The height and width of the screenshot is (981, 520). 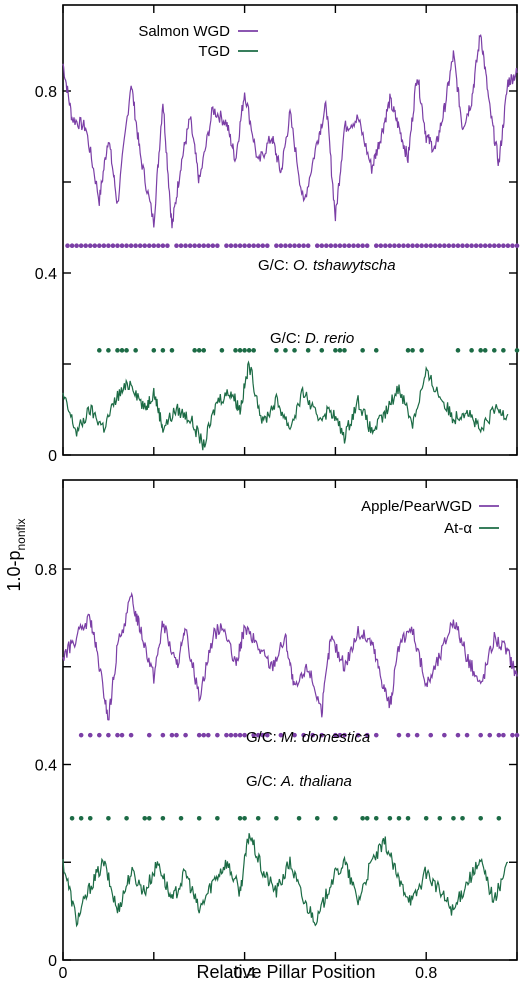 I want to click on bottom-annotation-apple: G/C: M. domestica, so click(x=308, y=737).